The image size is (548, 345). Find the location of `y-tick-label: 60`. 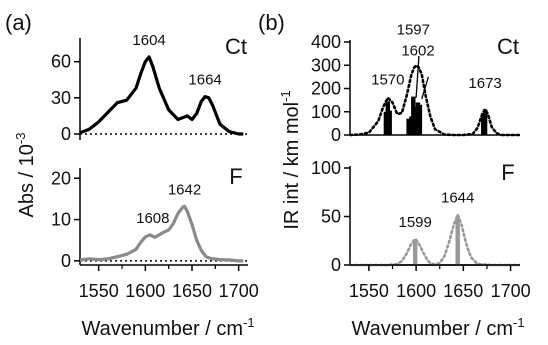

y-tick-label: 60 is located at coordinates (61, 62).